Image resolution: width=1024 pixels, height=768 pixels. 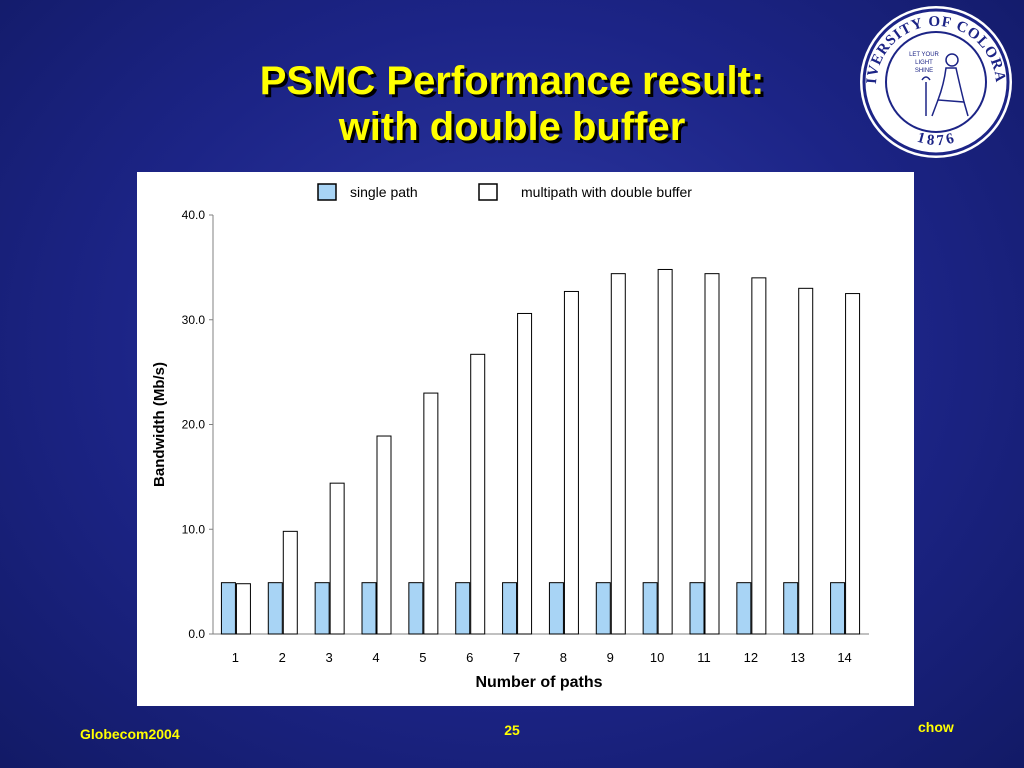 What do you see at coordinates (924, 55) in the screenshot?
I see `seal-motto-1: LET YOUR` at bounding box center [924, 55].